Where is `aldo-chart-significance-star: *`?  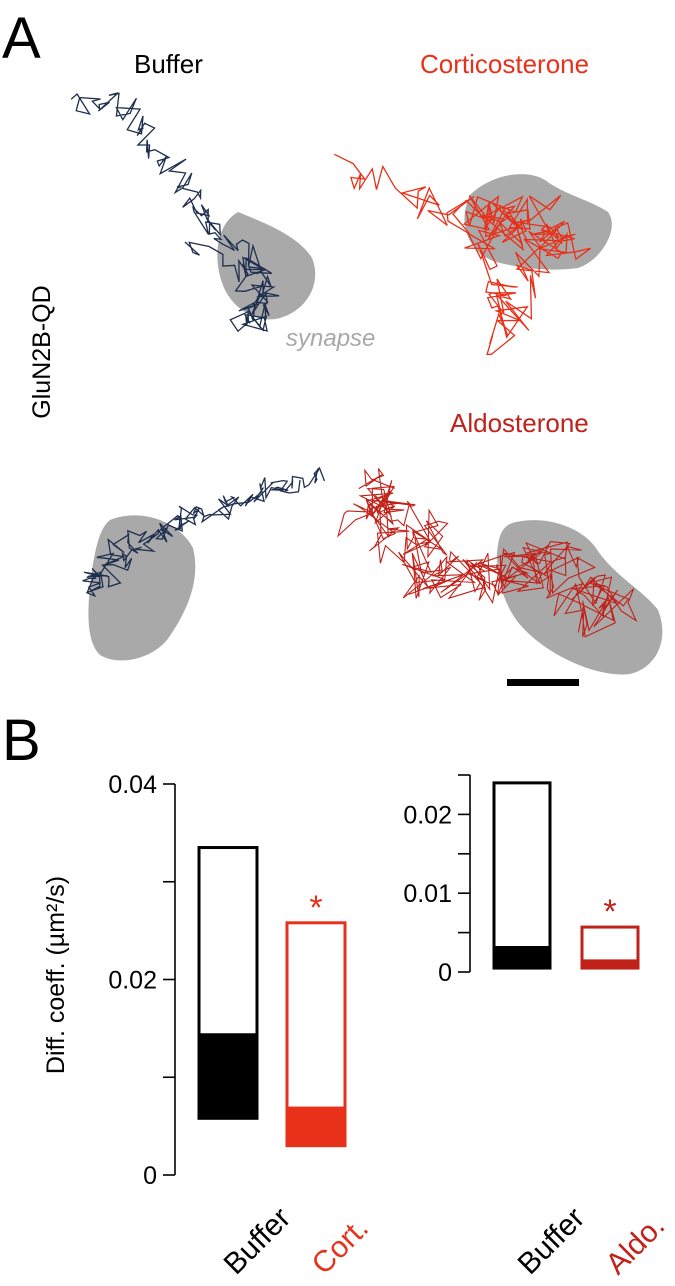 aldo-chart-significance-star: * is located at coordinates (609, 912).